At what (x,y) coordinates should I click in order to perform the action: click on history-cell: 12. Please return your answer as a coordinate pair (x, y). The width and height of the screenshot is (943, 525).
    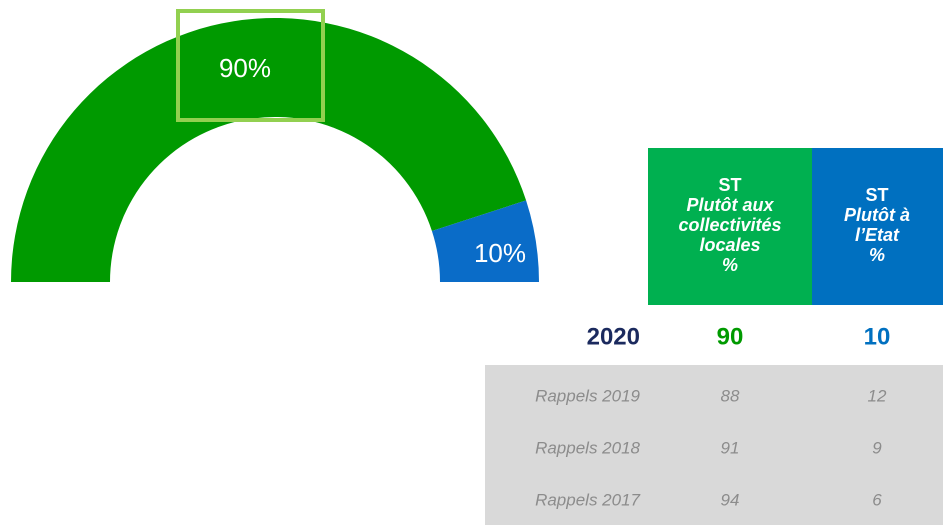
    Looking at the image, I should click on (877, 395).